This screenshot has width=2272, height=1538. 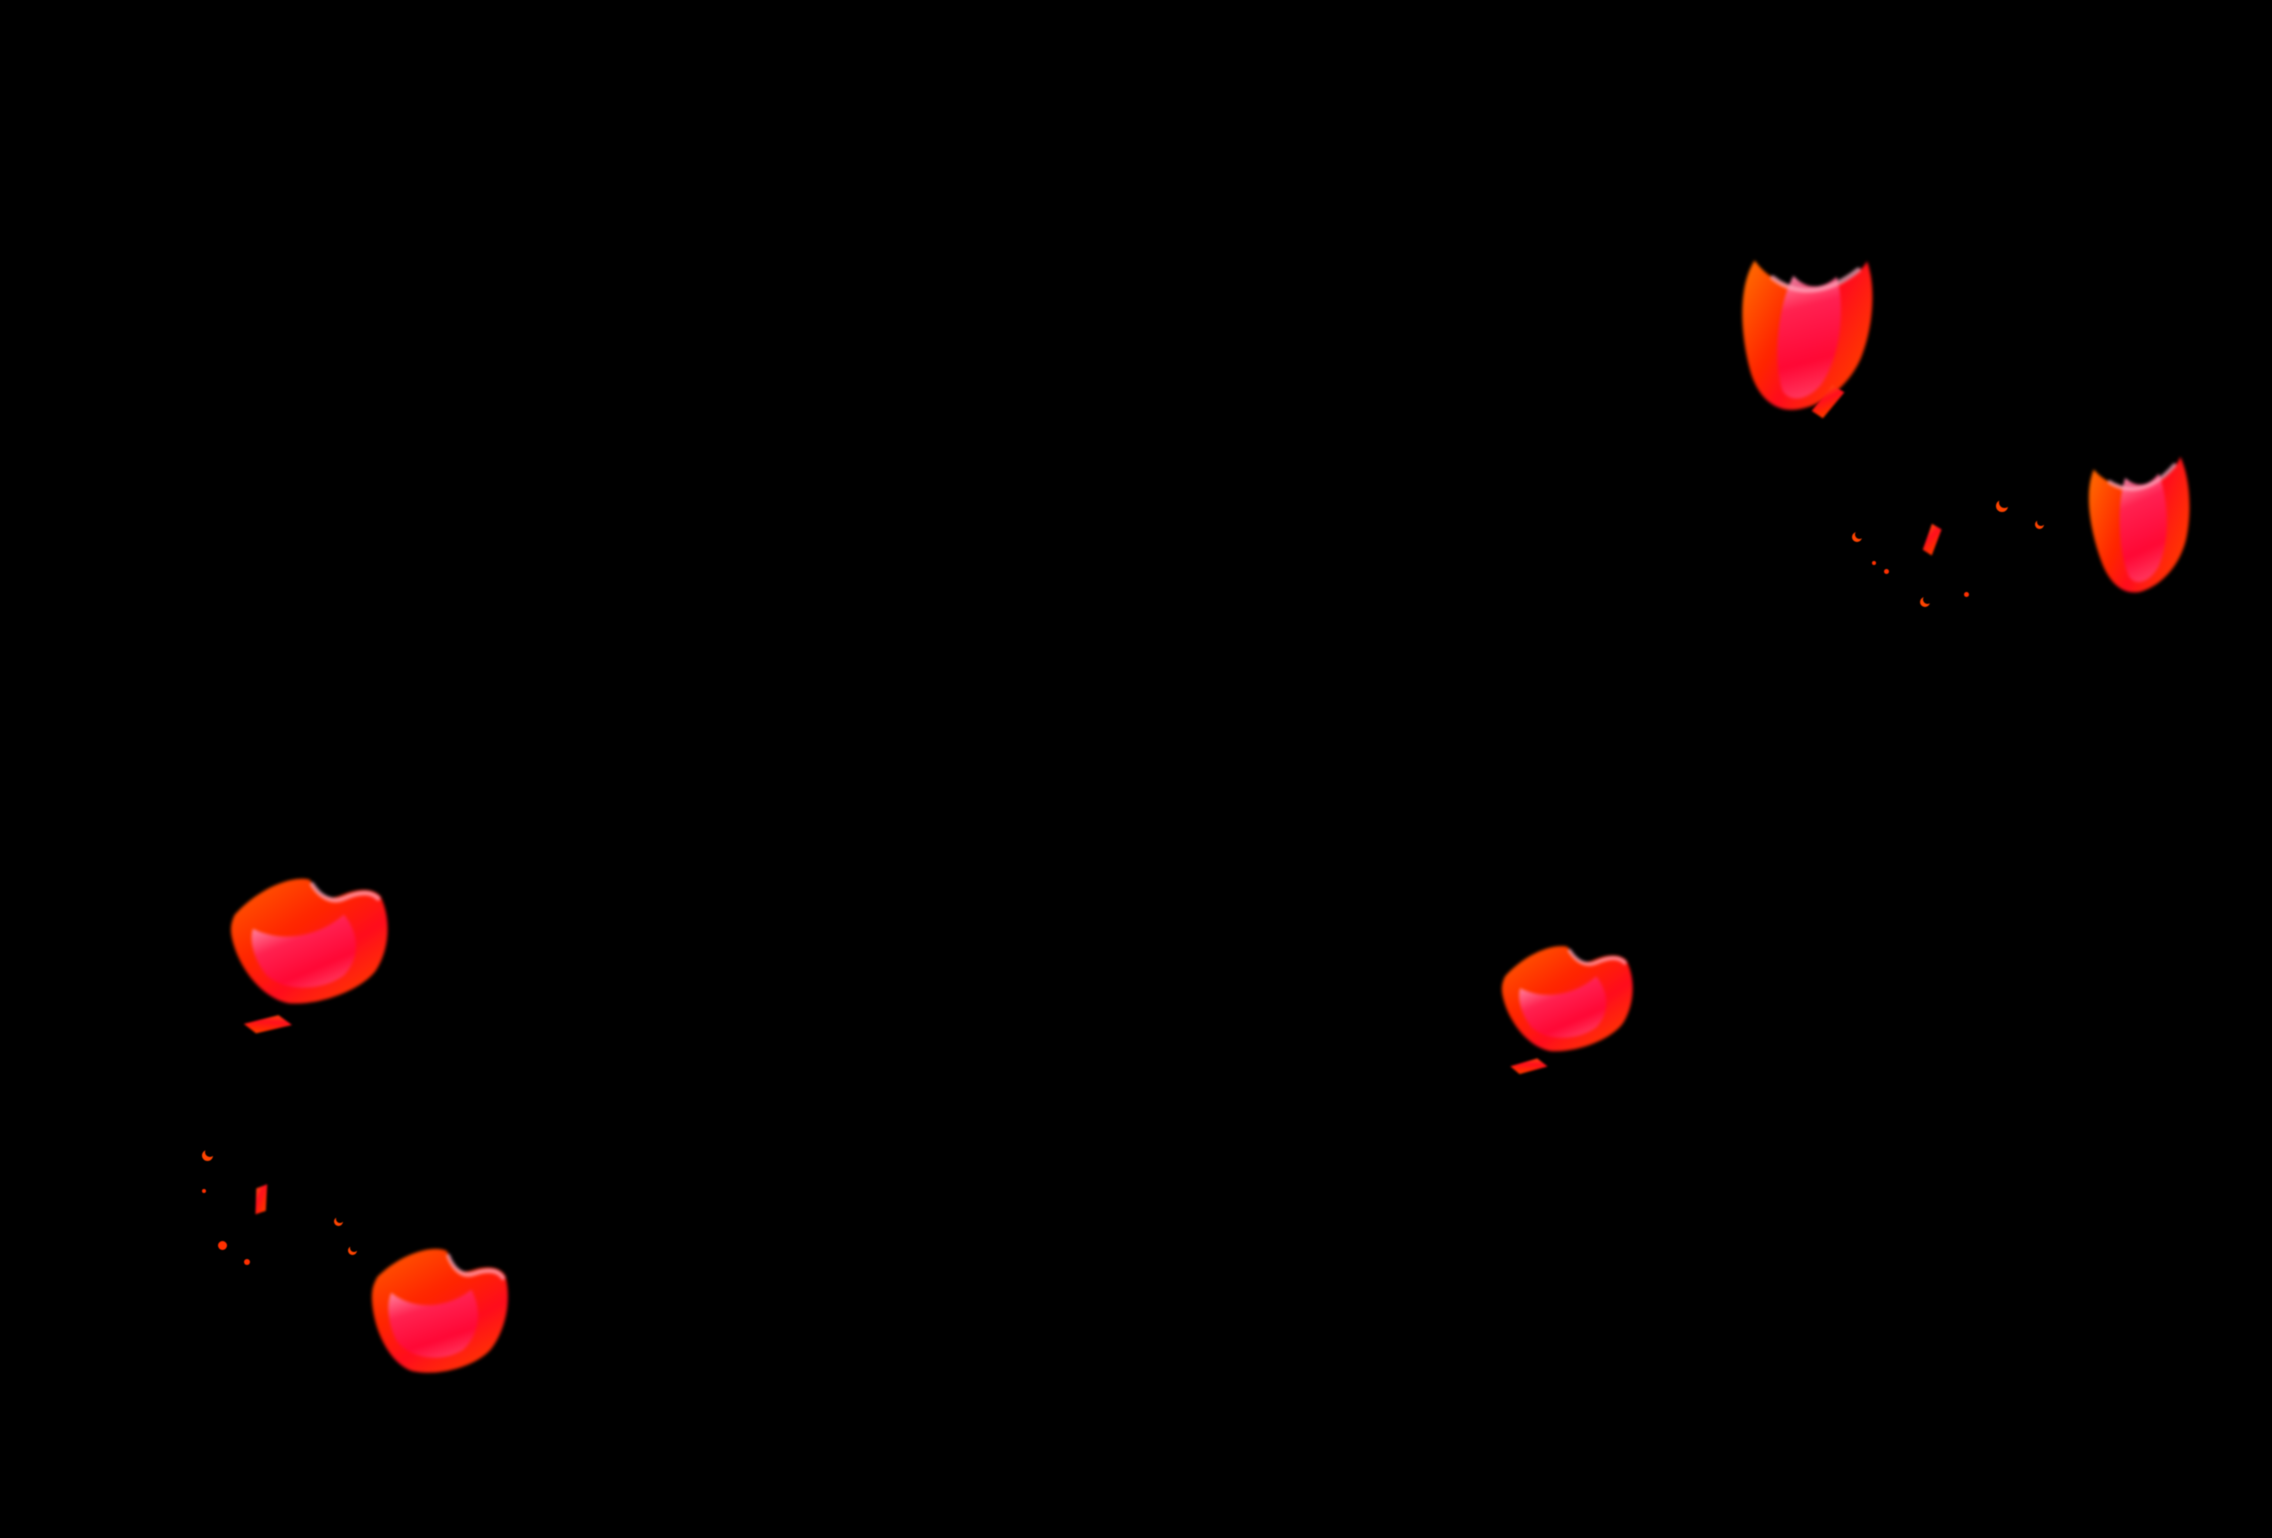 What do you see at coordinates (1804, 327) in the screenshot?
I see `petal-top-right` at bounding box center [1804, 327].